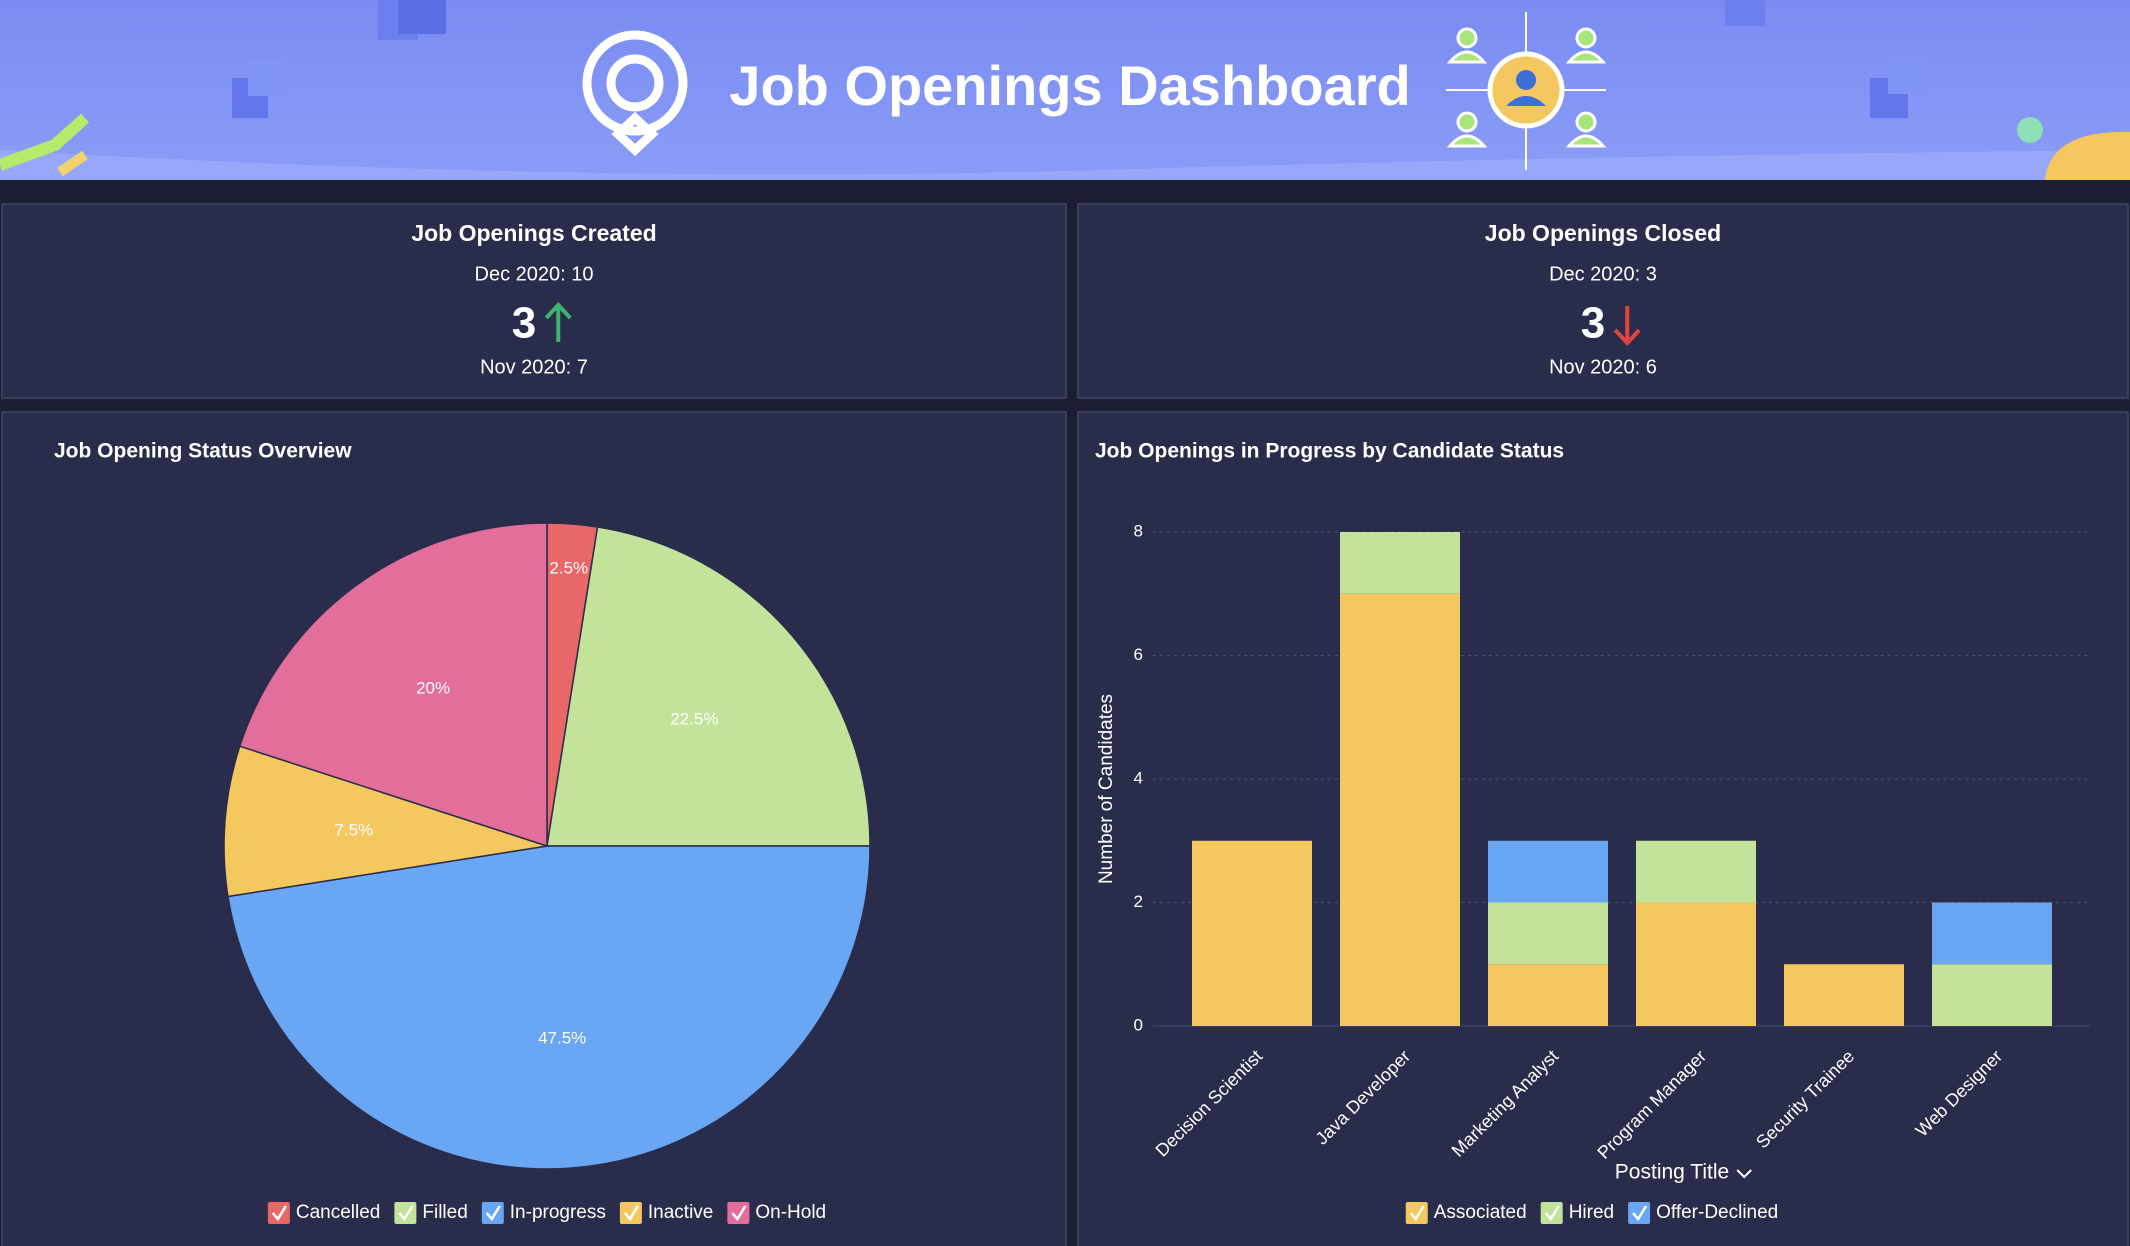  I want to click on y-axis-title: Number of Candidates, so click(1106, 789).